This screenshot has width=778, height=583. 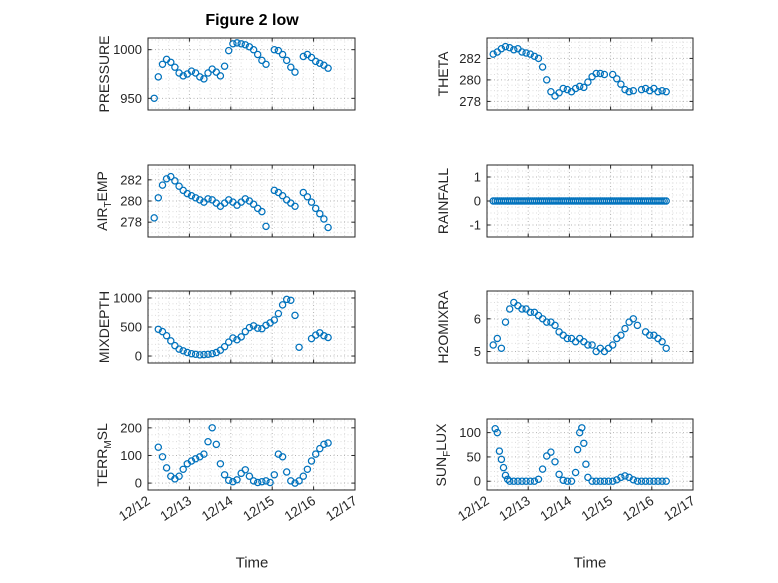 What do you see at coordinates (475, 225) in the screenshot?
I see `svg-text: -1` at bounding box center [475, 225].